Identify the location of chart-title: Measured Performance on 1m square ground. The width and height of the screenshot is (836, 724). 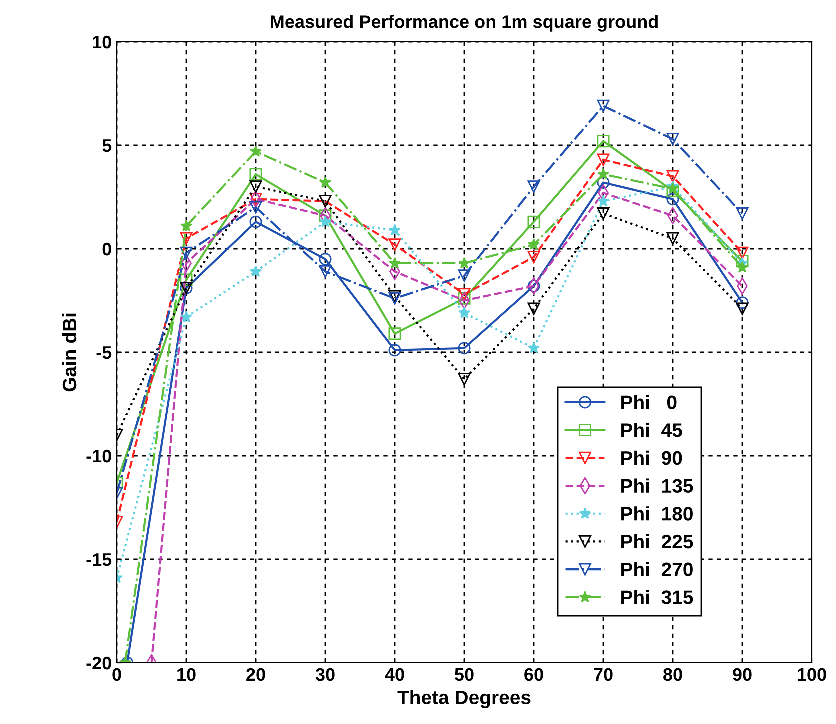
(464, 23).